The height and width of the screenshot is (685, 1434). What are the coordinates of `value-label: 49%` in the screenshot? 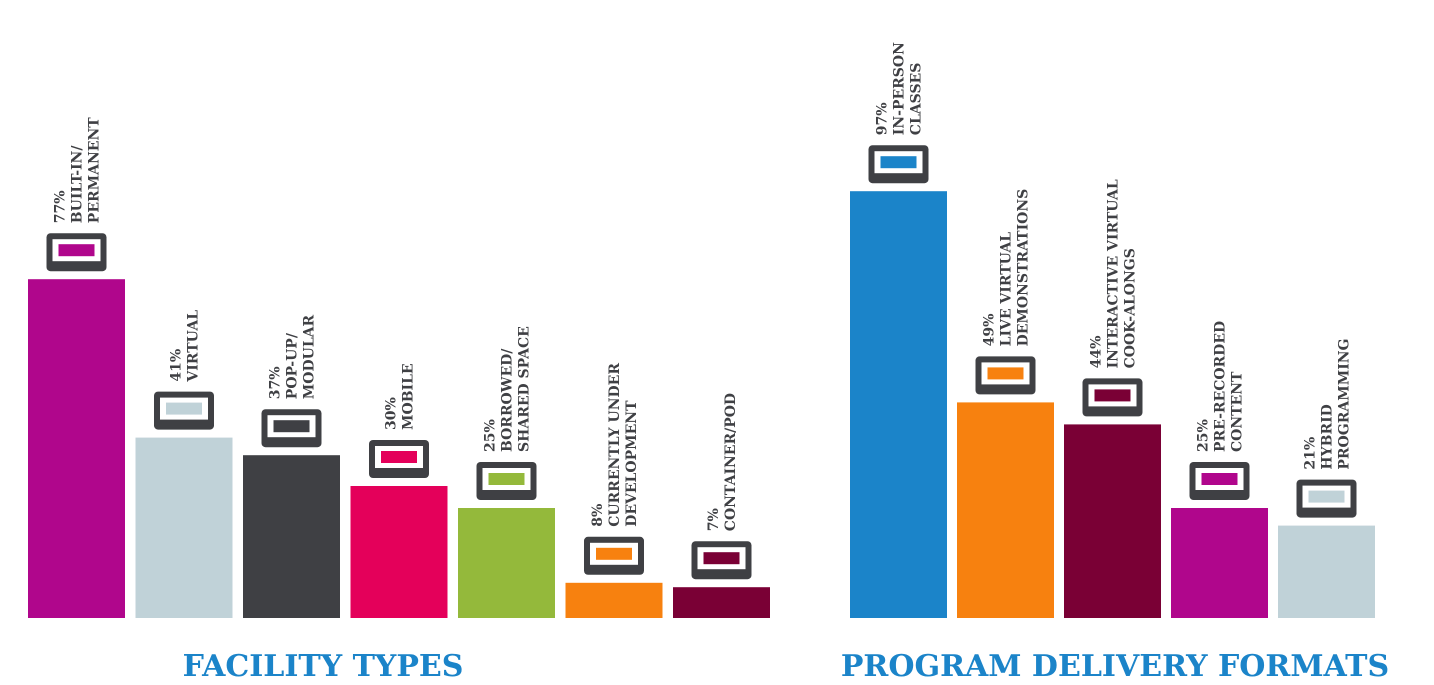 It's located at (990, 330).